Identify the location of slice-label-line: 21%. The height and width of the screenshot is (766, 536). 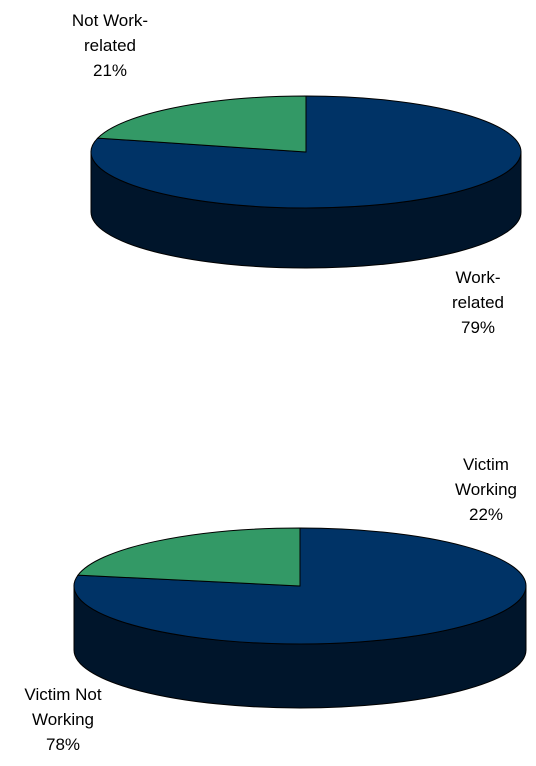
(110, 70).